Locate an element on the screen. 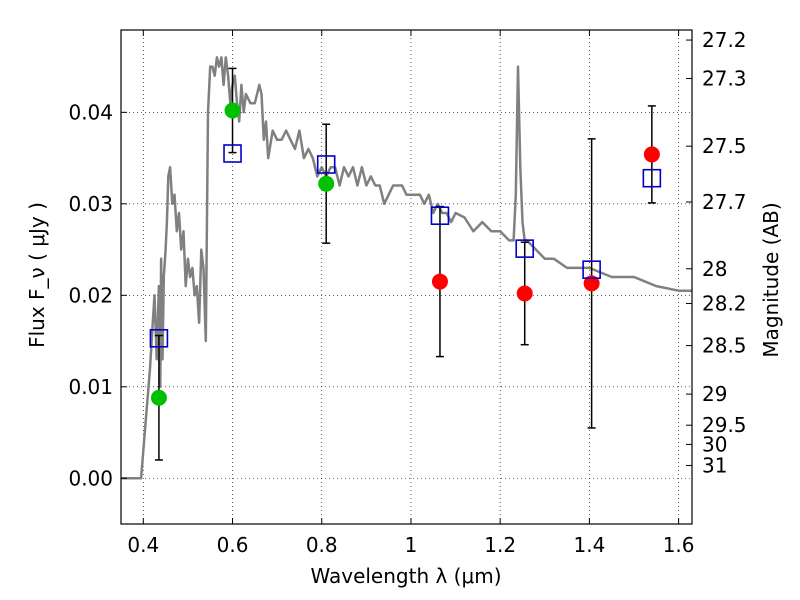 Image resolution: width=800 pixels, height=600 pixels. x-tick-label: 1 is located at coordinates (411, 545).